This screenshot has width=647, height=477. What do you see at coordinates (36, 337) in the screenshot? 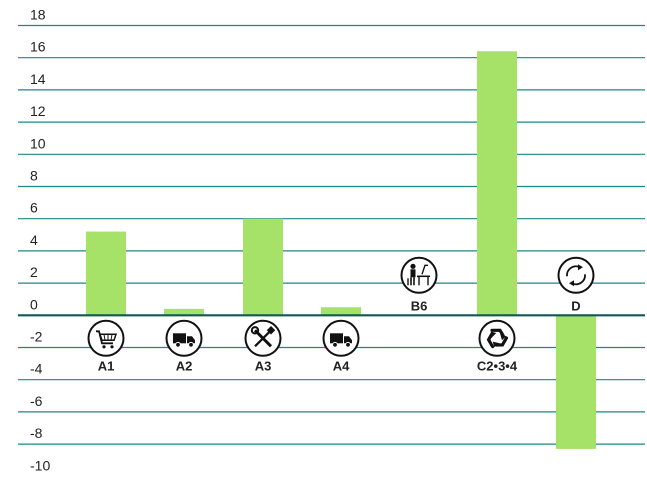
I see `y-tick-label: -2` at bounding box center [36, 337].